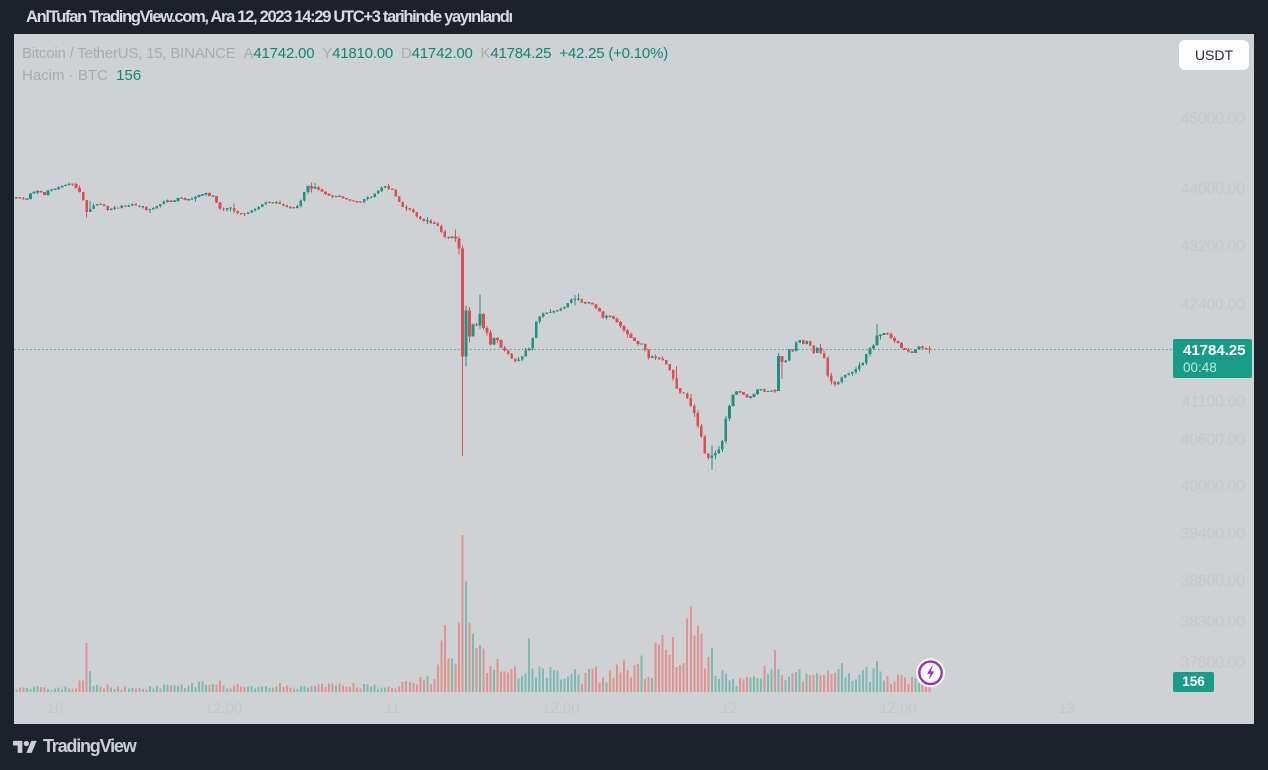 This screenshot has height=770, width=1268. Describe the element at coordinates (1213, 189) in the screenshot. I see `svg-text: 44000.00` at that location.